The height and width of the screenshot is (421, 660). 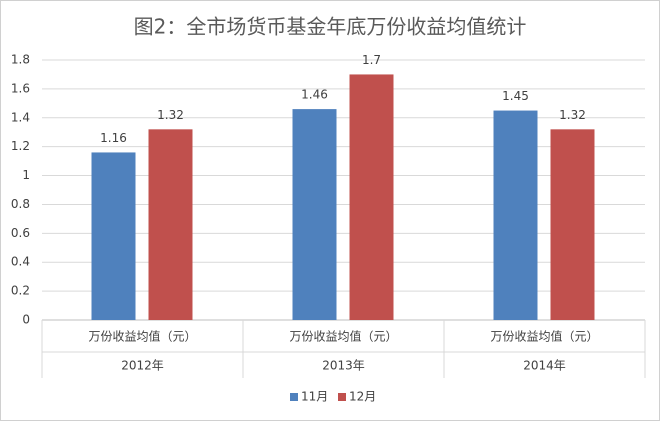 I want to click on x-tick-label: 2013年, so click(x=343, y=366).